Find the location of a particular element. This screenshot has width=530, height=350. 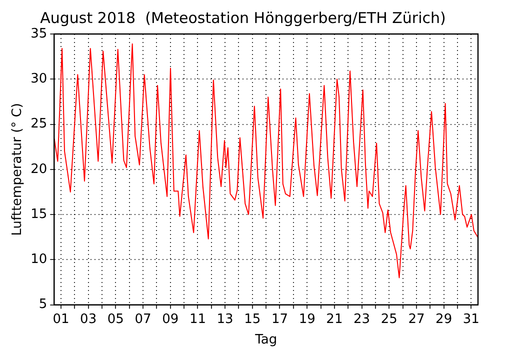

x-tick-label: 05 is located at coordinates (115, 319).